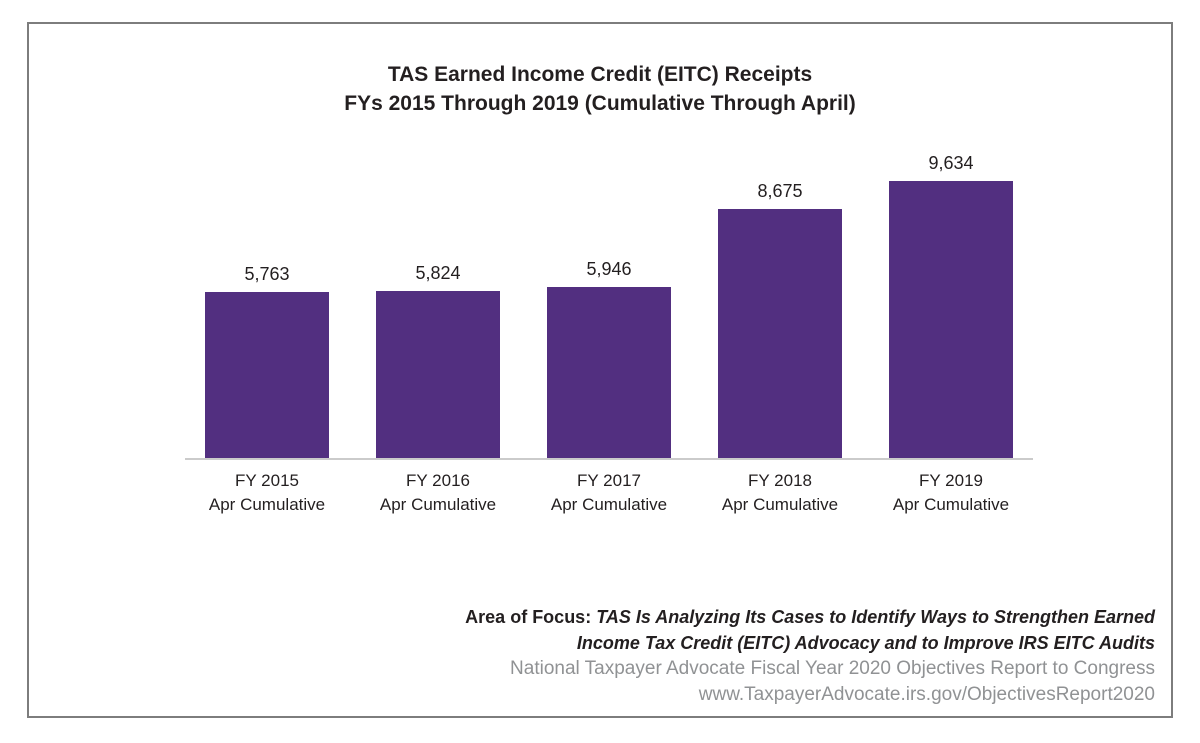 The image size is (1200, 743). What do you see at coordinates (609, 480) in the screenshot?
I see `x-axis-label-year: FY 2017` at bounding box center [609, 480].